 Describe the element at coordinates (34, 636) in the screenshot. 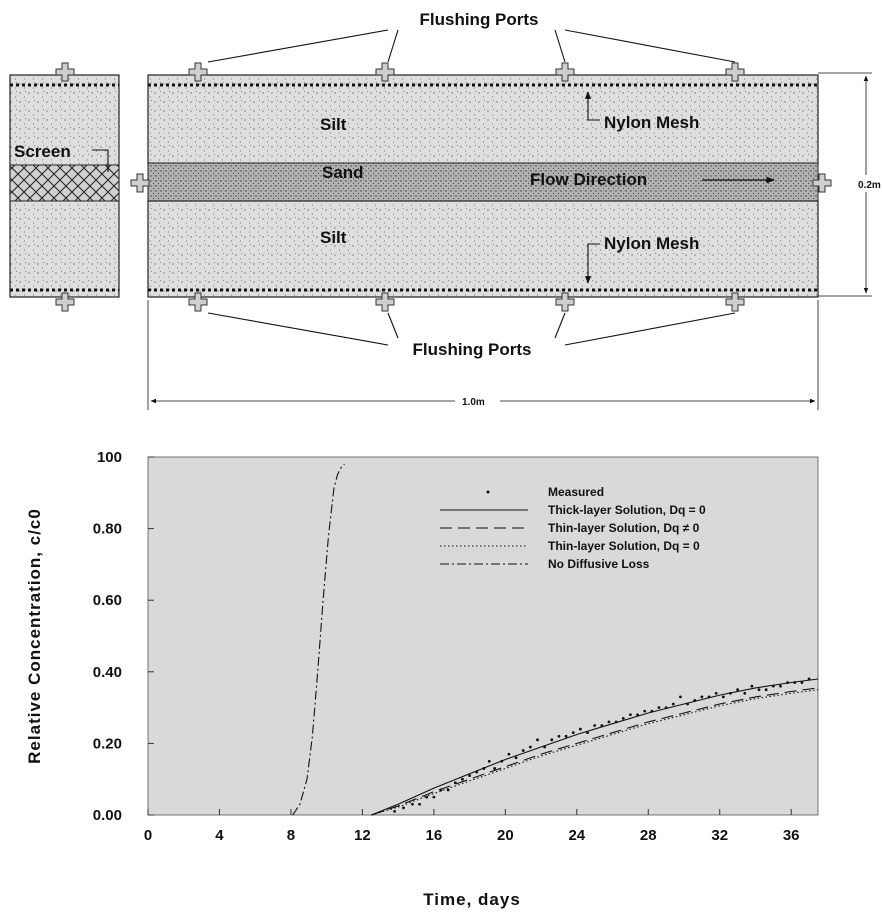

I see `y-axis-title: Relative Concentration, c/c0` at that location.